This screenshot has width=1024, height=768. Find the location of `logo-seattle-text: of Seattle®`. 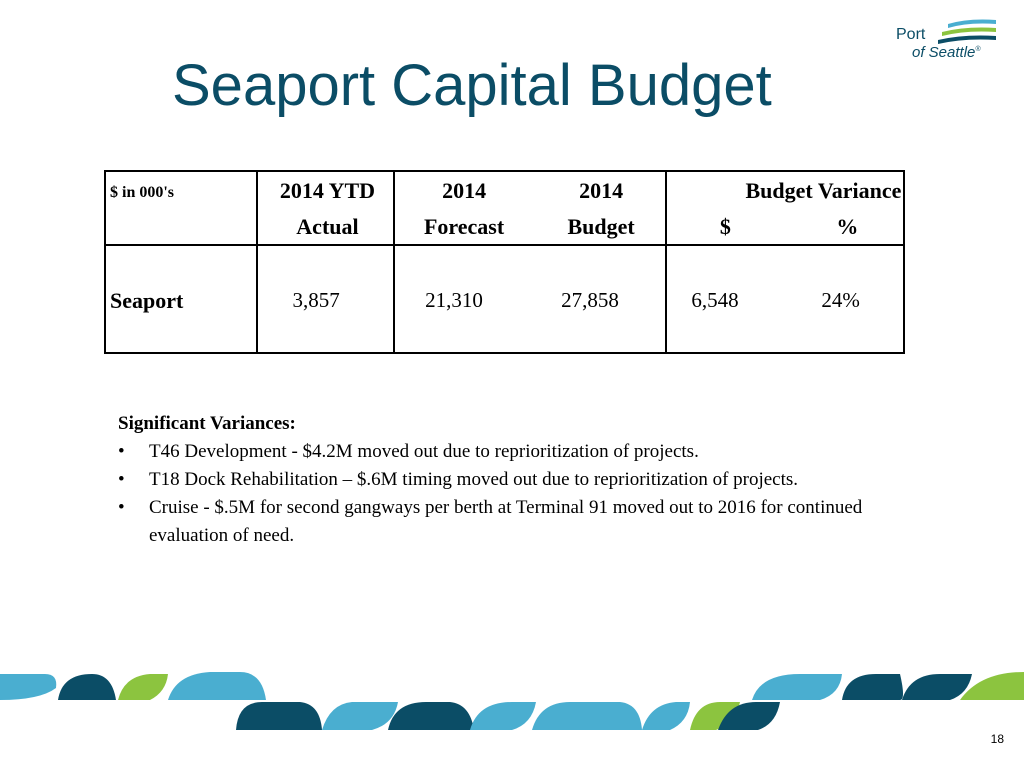

logo-seattle-text: of Seattle® is located at coordinates (946, 52).